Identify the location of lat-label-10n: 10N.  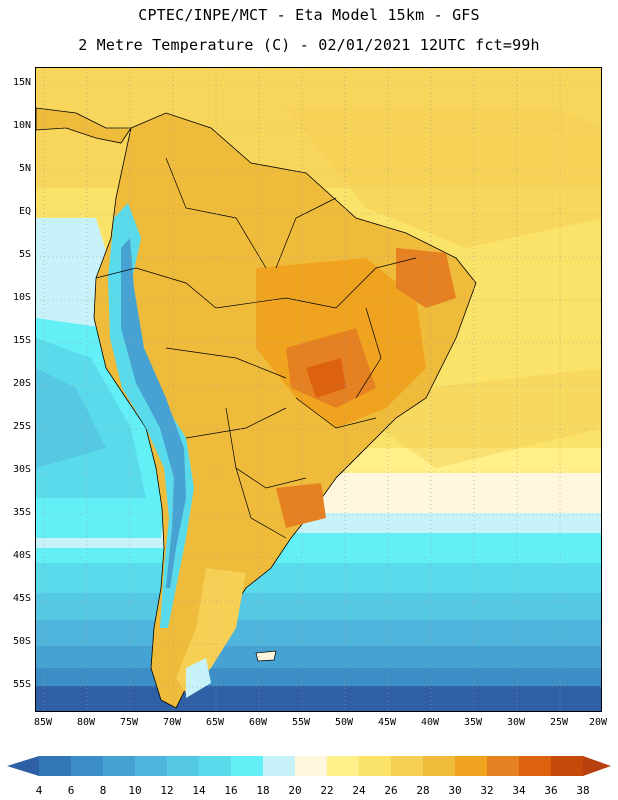
(21, 125).